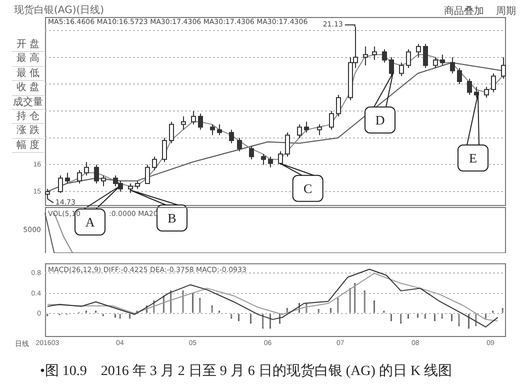 The width and height of the screenshot is (530, 385). Describe the element at coordinates (28, 74) in the screenshot. I see `text: 最 低` at that location.